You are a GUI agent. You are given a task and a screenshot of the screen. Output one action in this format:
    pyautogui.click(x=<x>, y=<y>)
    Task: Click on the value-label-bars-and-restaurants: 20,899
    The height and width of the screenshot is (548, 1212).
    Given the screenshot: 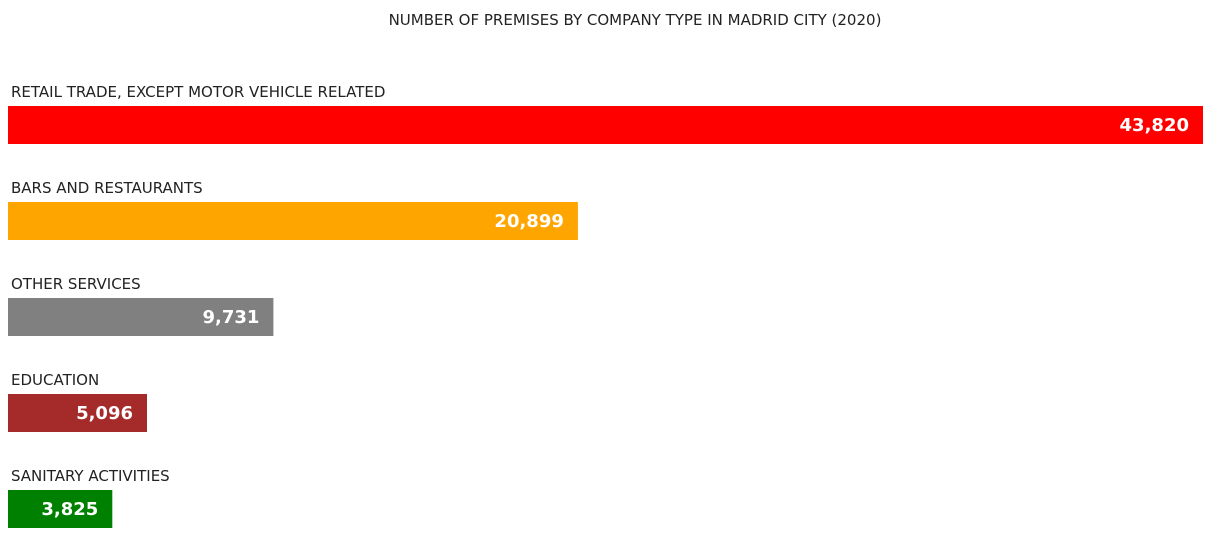 What is the action you would take?
    pyautogui.click(x=528, y=221)
    